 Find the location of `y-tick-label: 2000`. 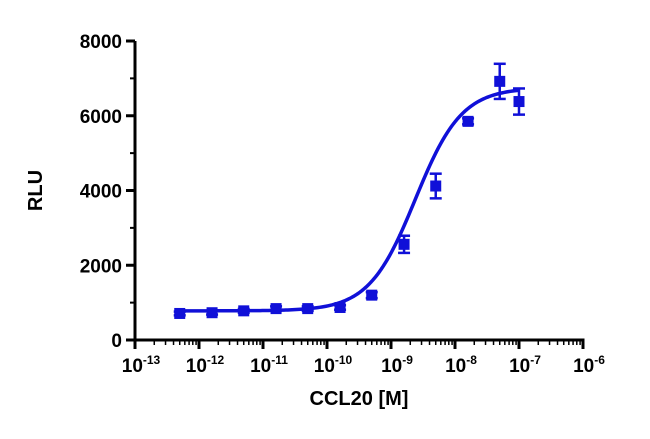

y-tick-label: 2000 is located at coordinates (101, 266).